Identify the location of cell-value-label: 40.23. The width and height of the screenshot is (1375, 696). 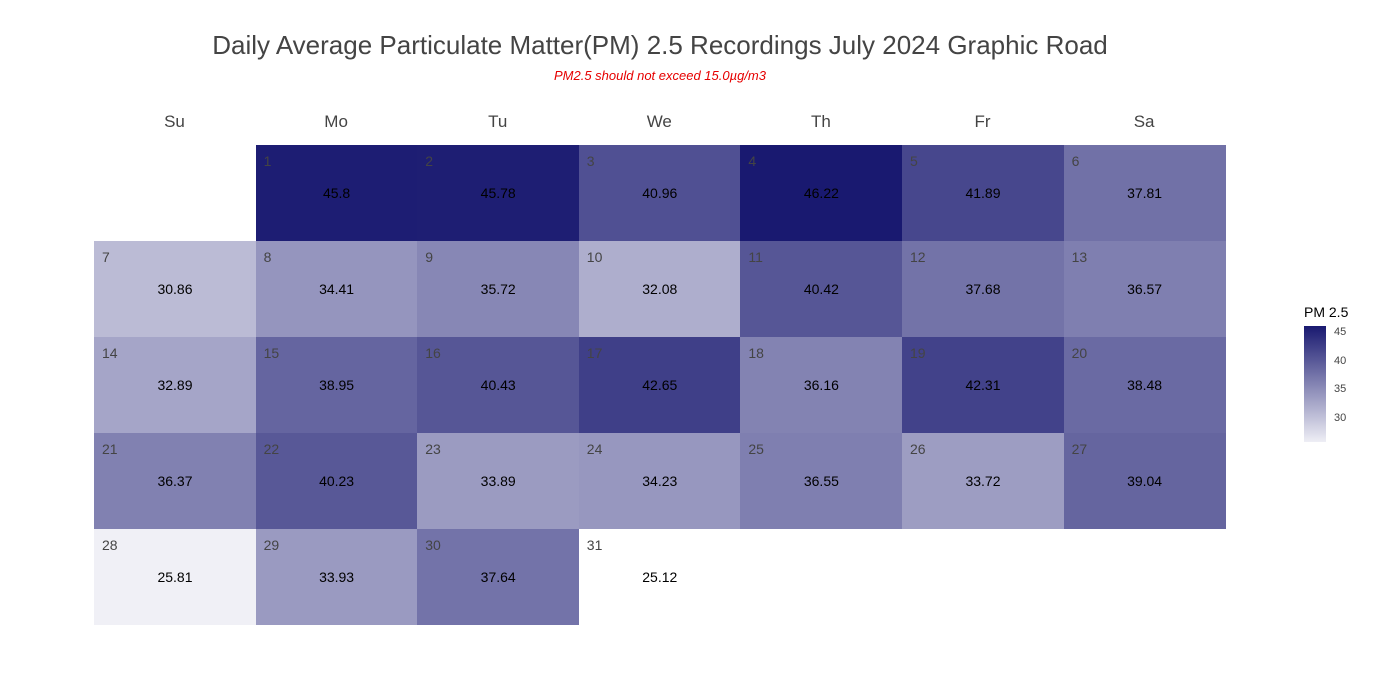
(337, 481).